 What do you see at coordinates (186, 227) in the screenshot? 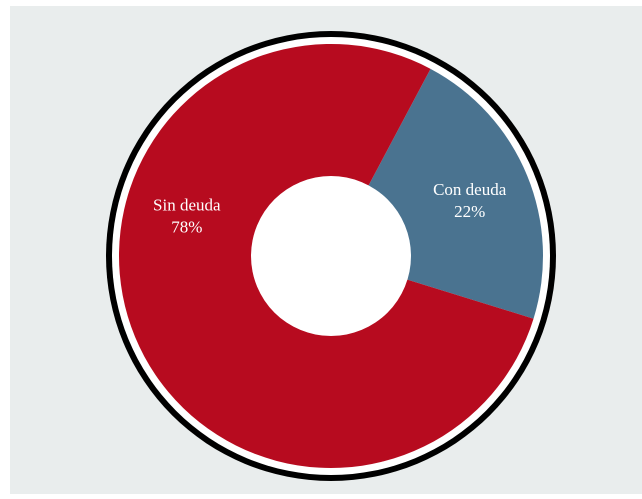
I see `slice-value-sin-deuda: 78%` at bounding box center [186, 227].